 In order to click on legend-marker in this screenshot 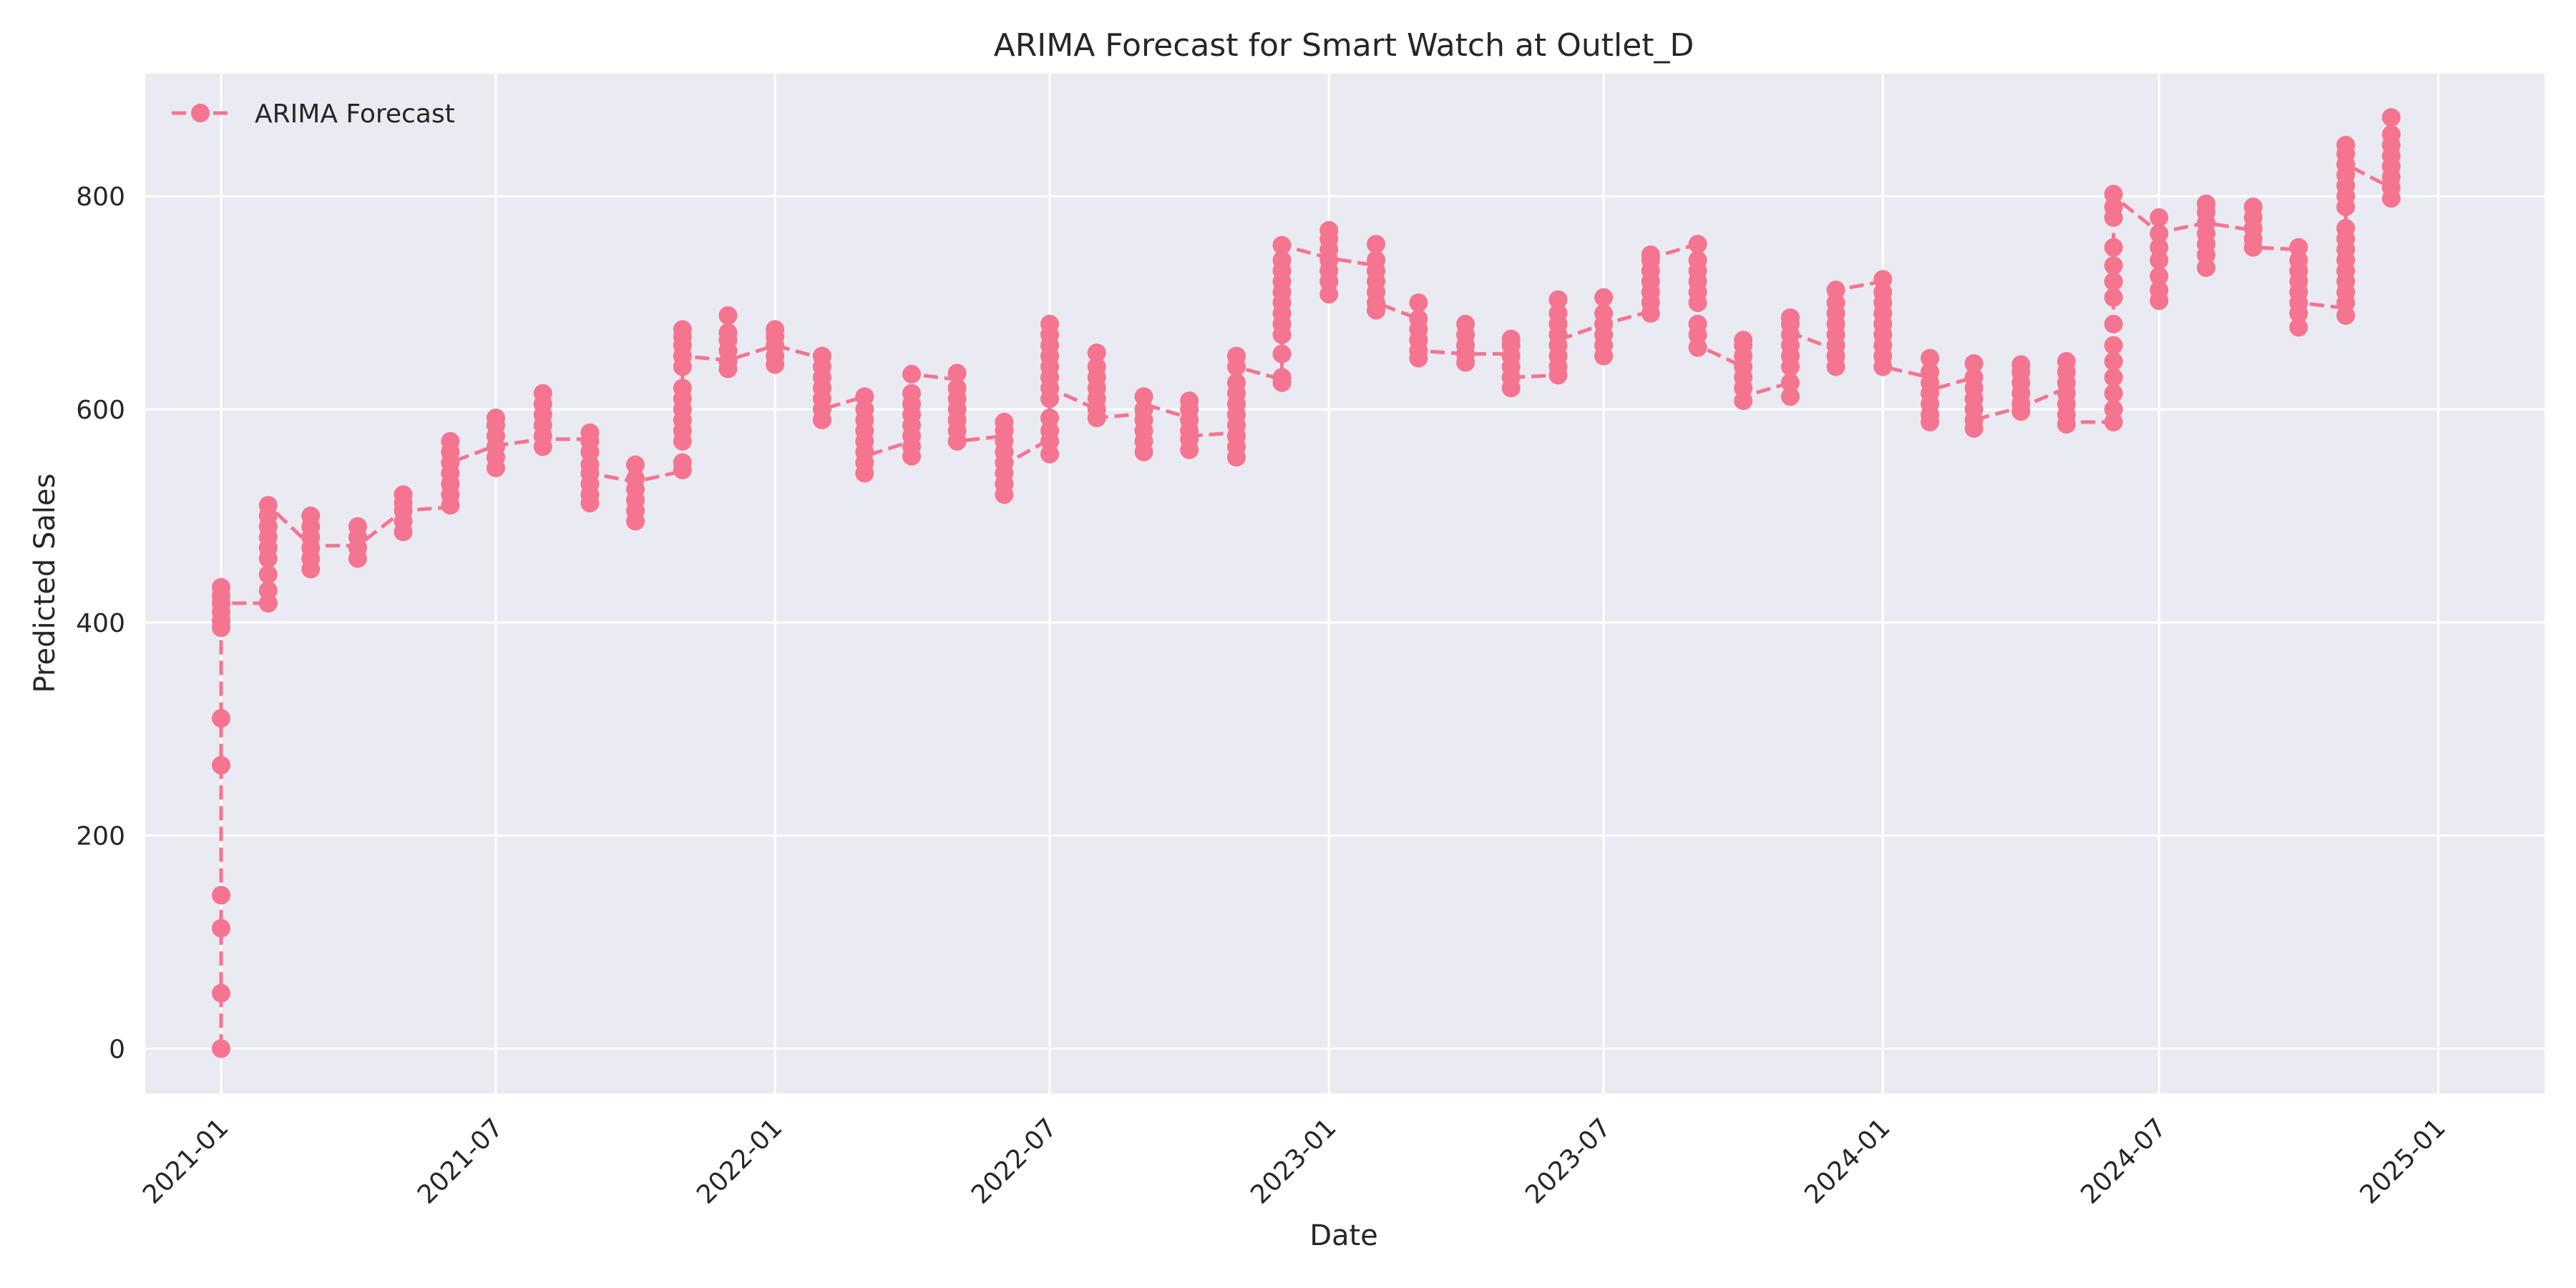, I will do `click(200, 113)`.